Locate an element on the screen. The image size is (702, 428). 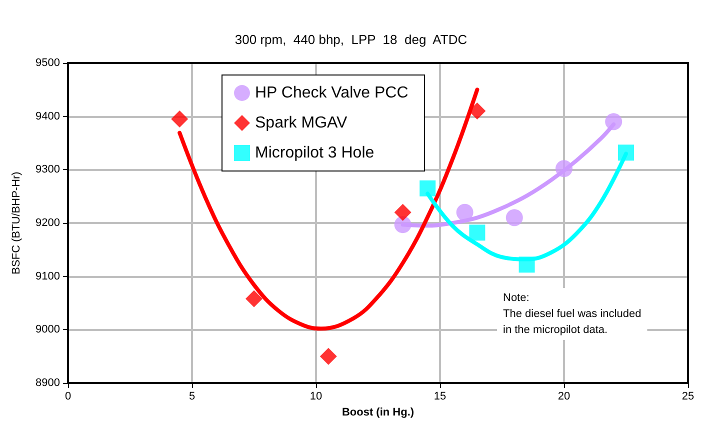
y-tick-label: 9000 is located at coordinates (48, 330).